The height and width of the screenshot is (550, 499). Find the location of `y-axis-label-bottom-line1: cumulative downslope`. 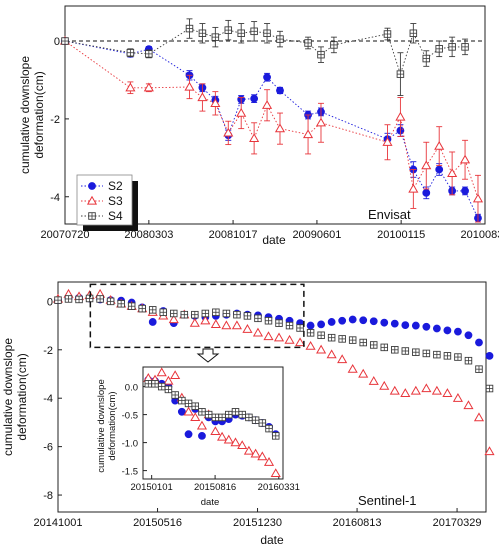

y-axis-label-bottom-line1: cumulative downslope is located at coordinates (8, 397).